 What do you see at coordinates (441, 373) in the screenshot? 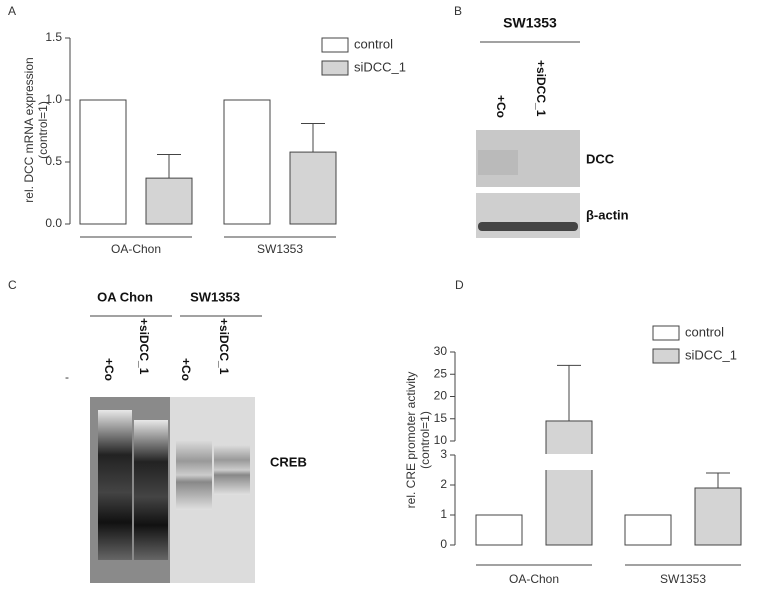
I see `y-tick-label: 25` at bounding box center [441, 373].